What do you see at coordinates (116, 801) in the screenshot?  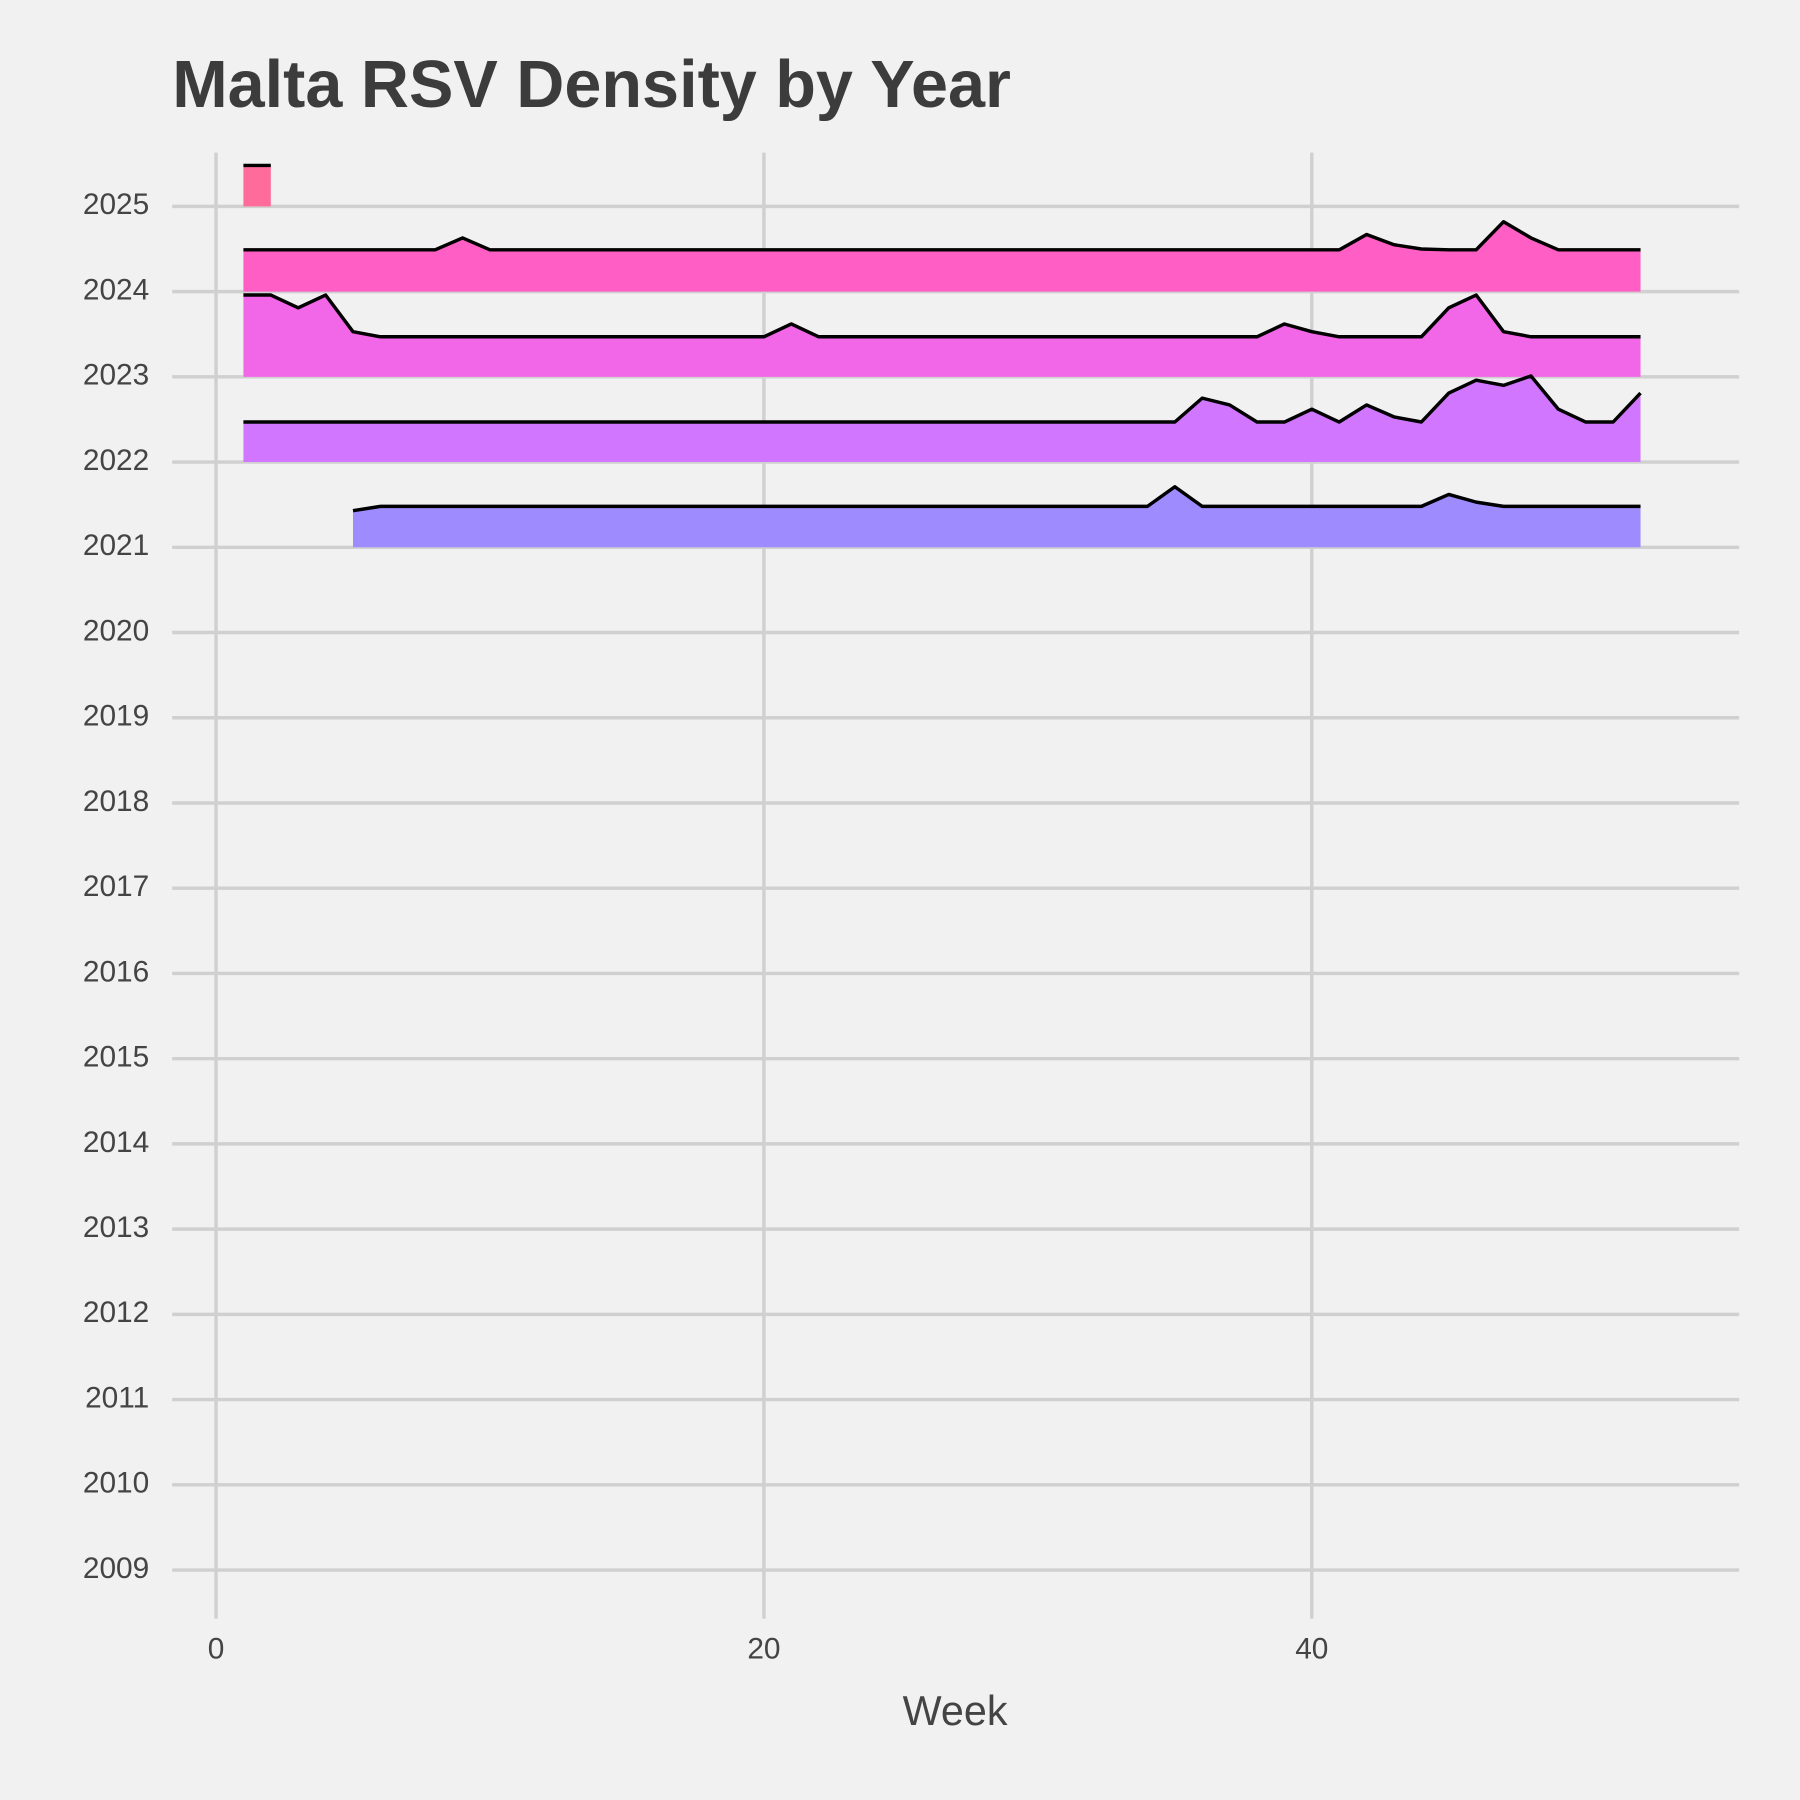 I see `y-tick-label: 2018` at bounding box center [116, 801].